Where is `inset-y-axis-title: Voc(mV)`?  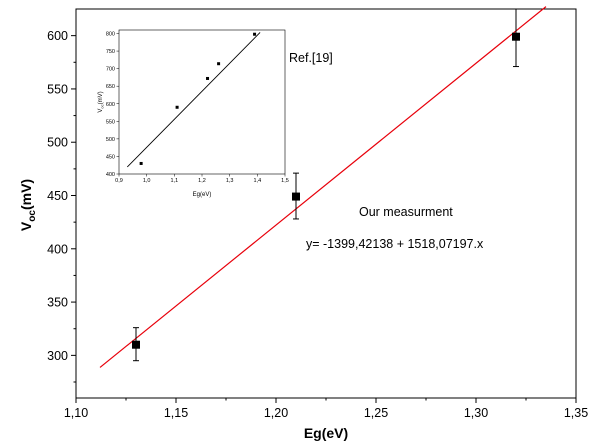 inset-y-axis-title: Voc(mV) is located at coordinates (101, 101).